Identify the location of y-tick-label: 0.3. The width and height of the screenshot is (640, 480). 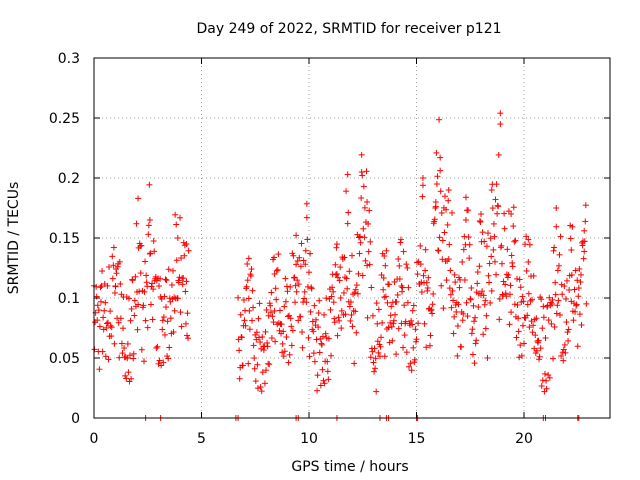
(69, 59).